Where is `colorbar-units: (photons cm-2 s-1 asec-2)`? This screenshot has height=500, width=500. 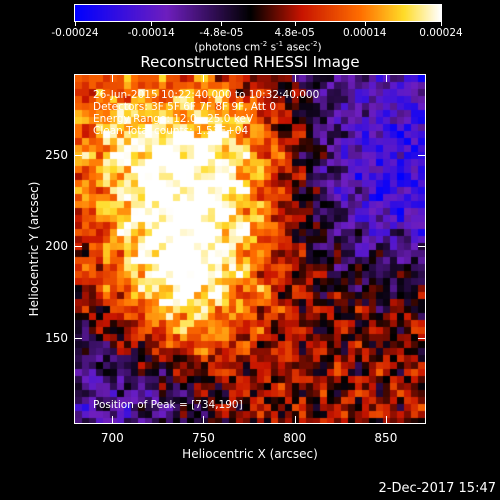 colorbar-units: (photons cm-2 s-1 asec-2) is located at coordinates (258, 47).